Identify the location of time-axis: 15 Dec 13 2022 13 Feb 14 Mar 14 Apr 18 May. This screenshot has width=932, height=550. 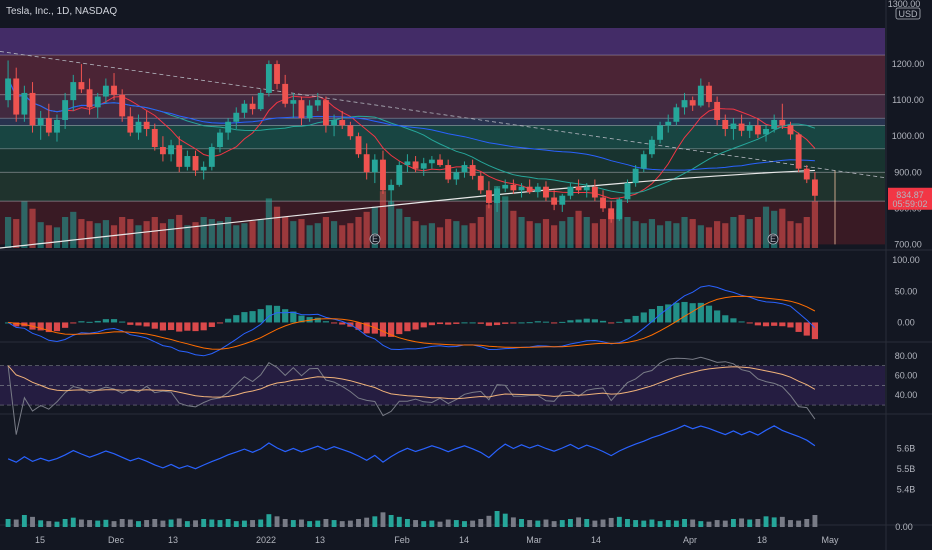
(437, 540).